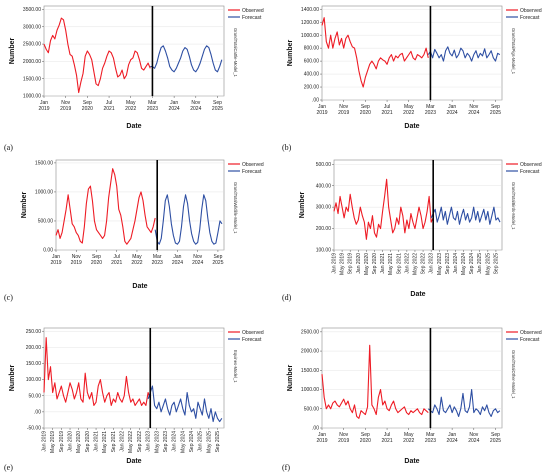 The height and width of the screenshot is (476, 550). I want to click on panel-label: (b), so click(287, 147).